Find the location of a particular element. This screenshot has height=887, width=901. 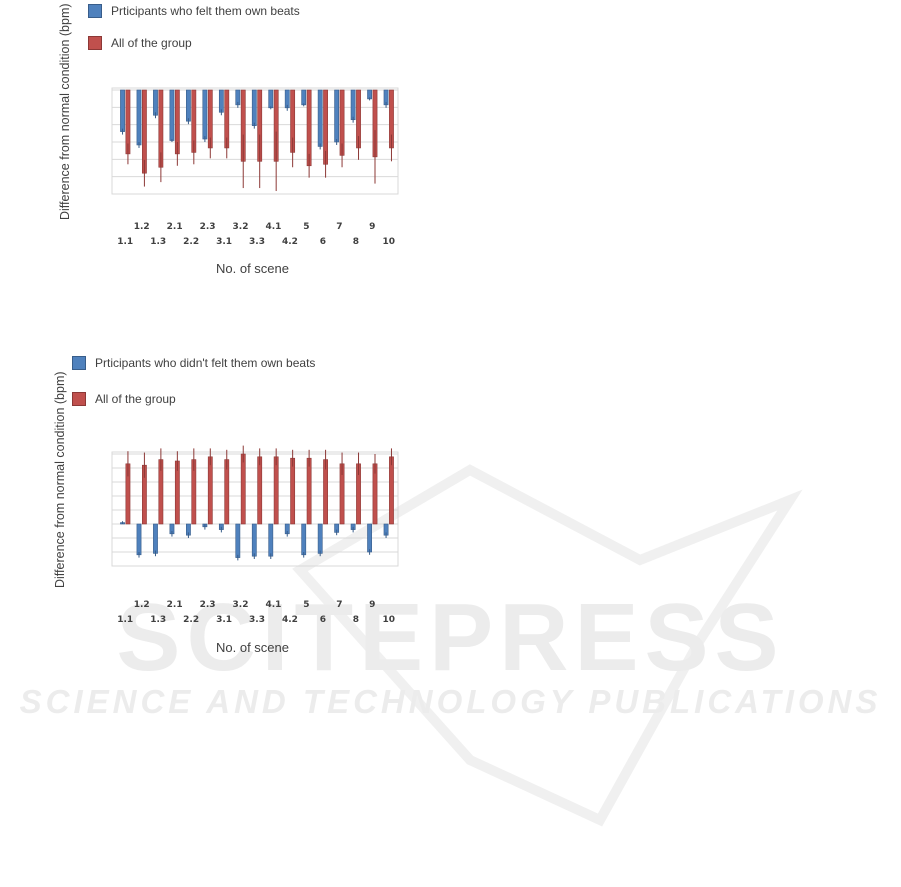

chart1-legend-series1: Prticipants who felt them own beats is located at coordinates (194, 11).